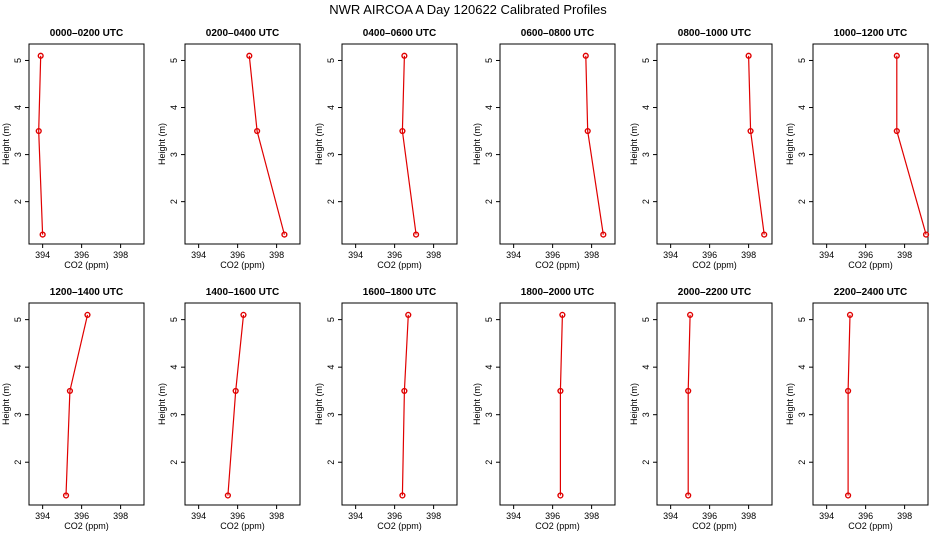  What do you see at coordinates (870, 292) in the screenshot?
I see `panel-title: 2200–2400 UTC` at bounding box center [870, 292].